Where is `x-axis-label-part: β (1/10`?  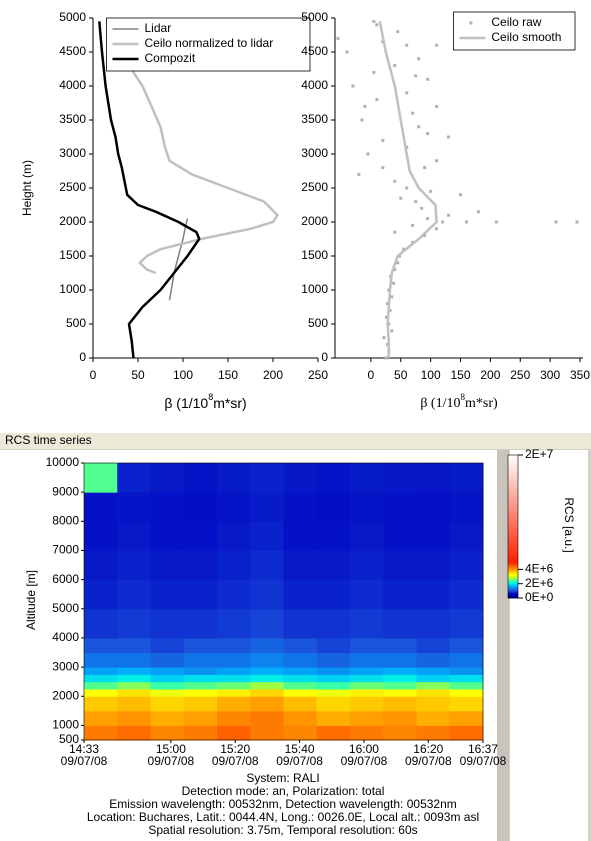
x-axis-label-part: β (1/10 is located at coordinates (440, 403).